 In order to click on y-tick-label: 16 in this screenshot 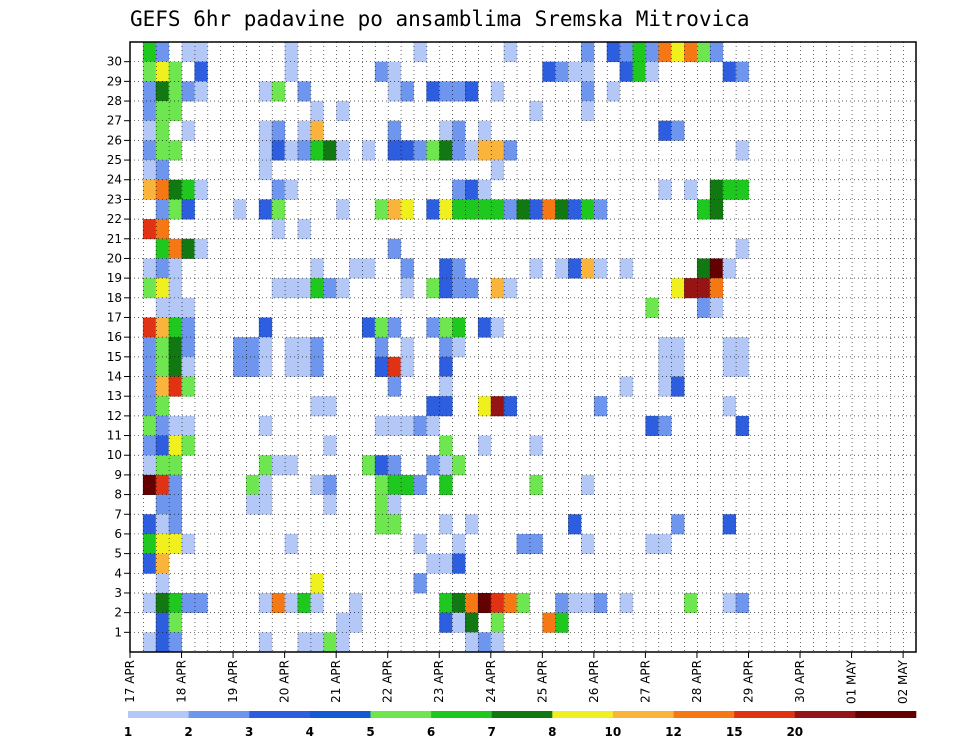, I will do `click(114, 337)`.